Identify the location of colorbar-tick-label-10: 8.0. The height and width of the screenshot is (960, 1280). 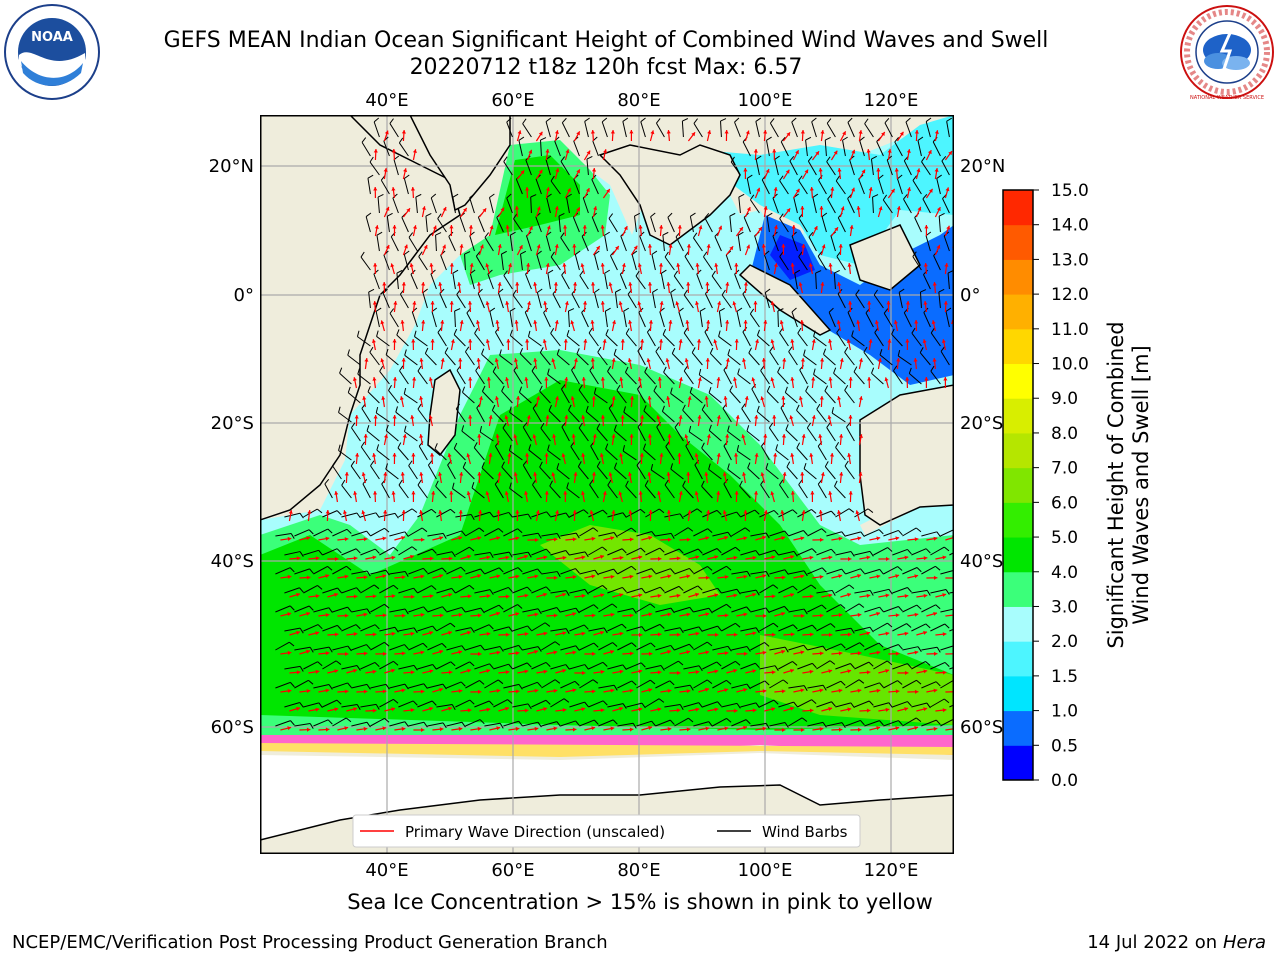
(1064, 434).